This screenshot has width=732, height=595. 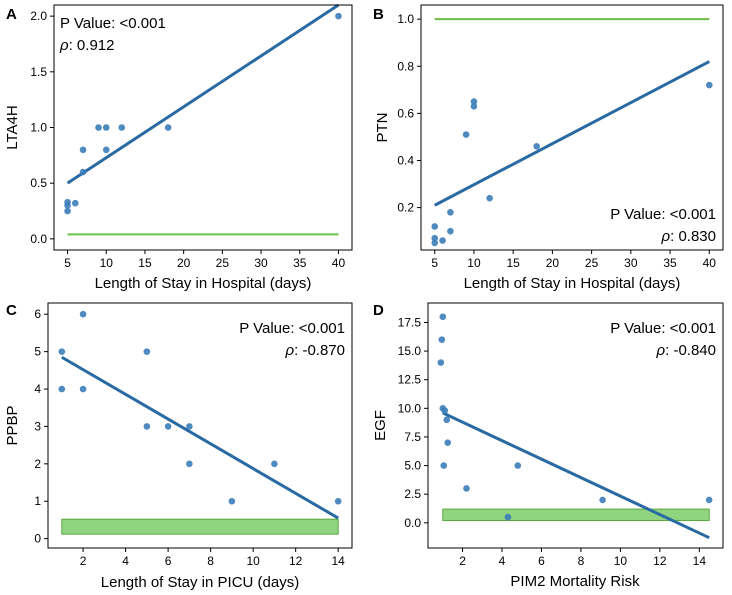 What do you see at coordinates (37, 501) in the screenshot?
I see `y-tick-label: 1` at bounding box center [37, 501].